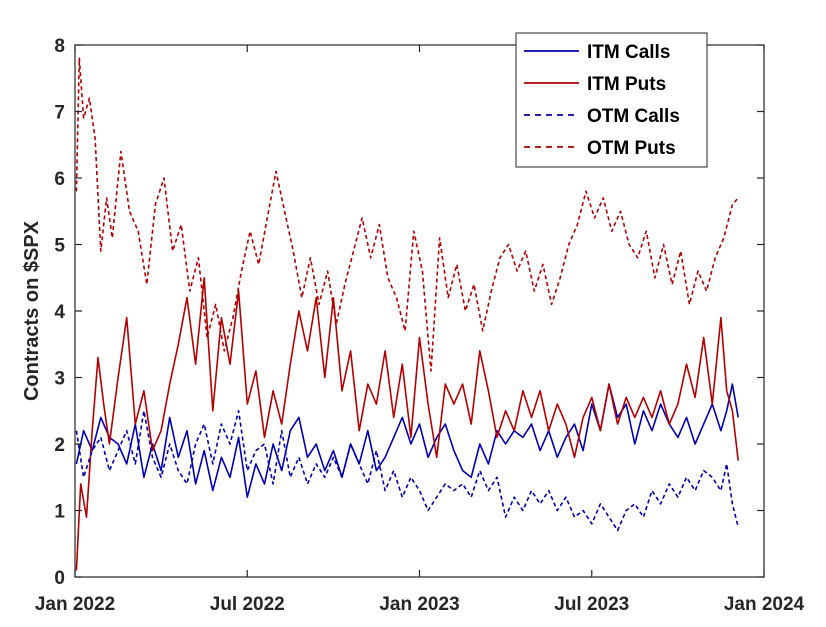 The image size is (826, 627). I want to click on y-tick-label: 7, so click(59, 113).